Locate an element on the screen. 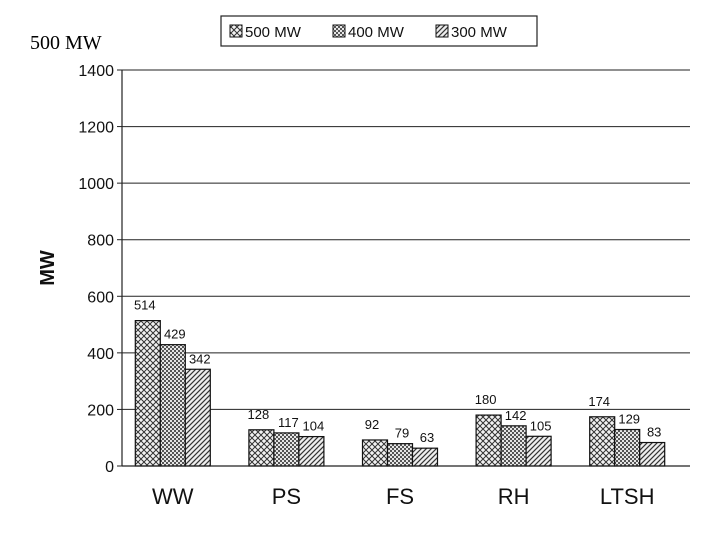 The width and height of the screenshot is (720, 540). data-label: 342 is located at coordinates (200, 358).